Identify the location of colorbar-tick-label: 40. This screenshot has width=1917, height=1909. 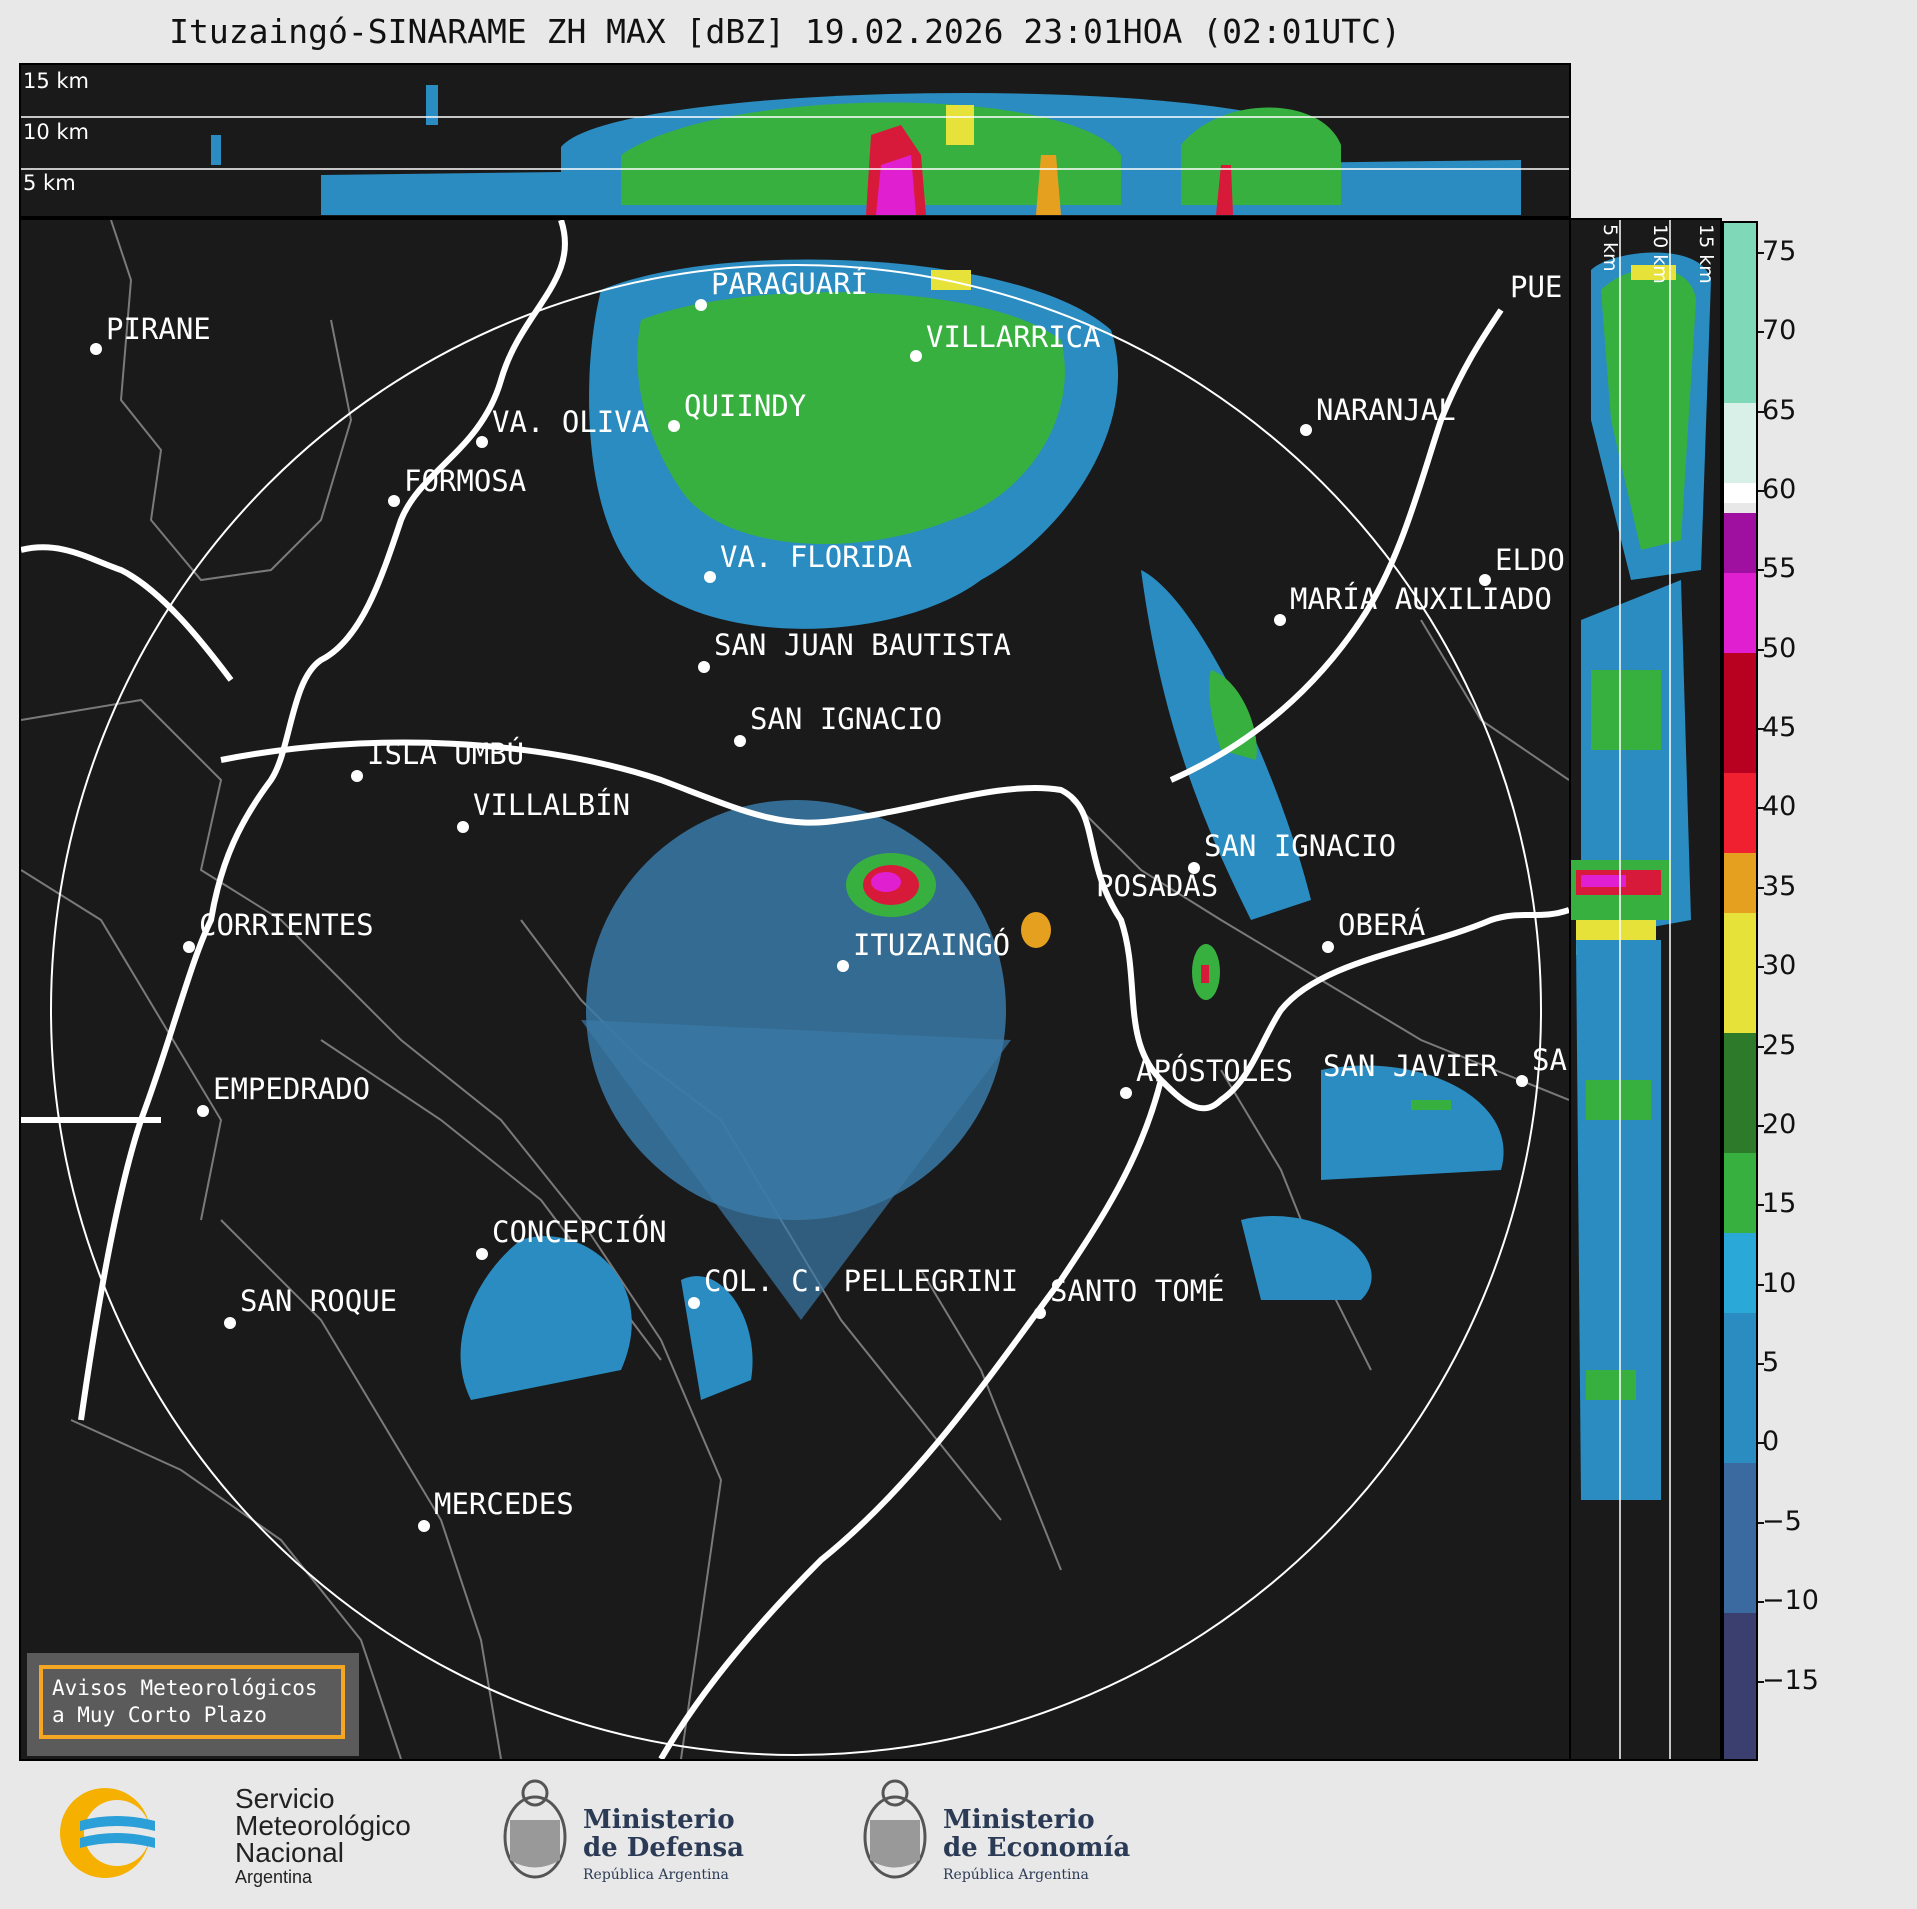
(1779, 807).